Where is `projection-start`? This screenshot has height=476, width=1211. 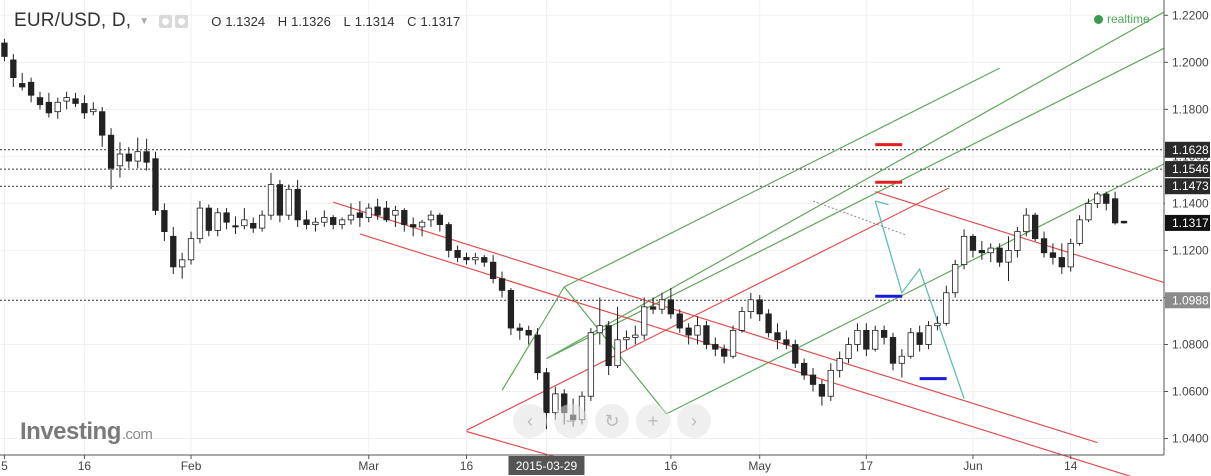
projection-start is located at coordinates (882, 203).